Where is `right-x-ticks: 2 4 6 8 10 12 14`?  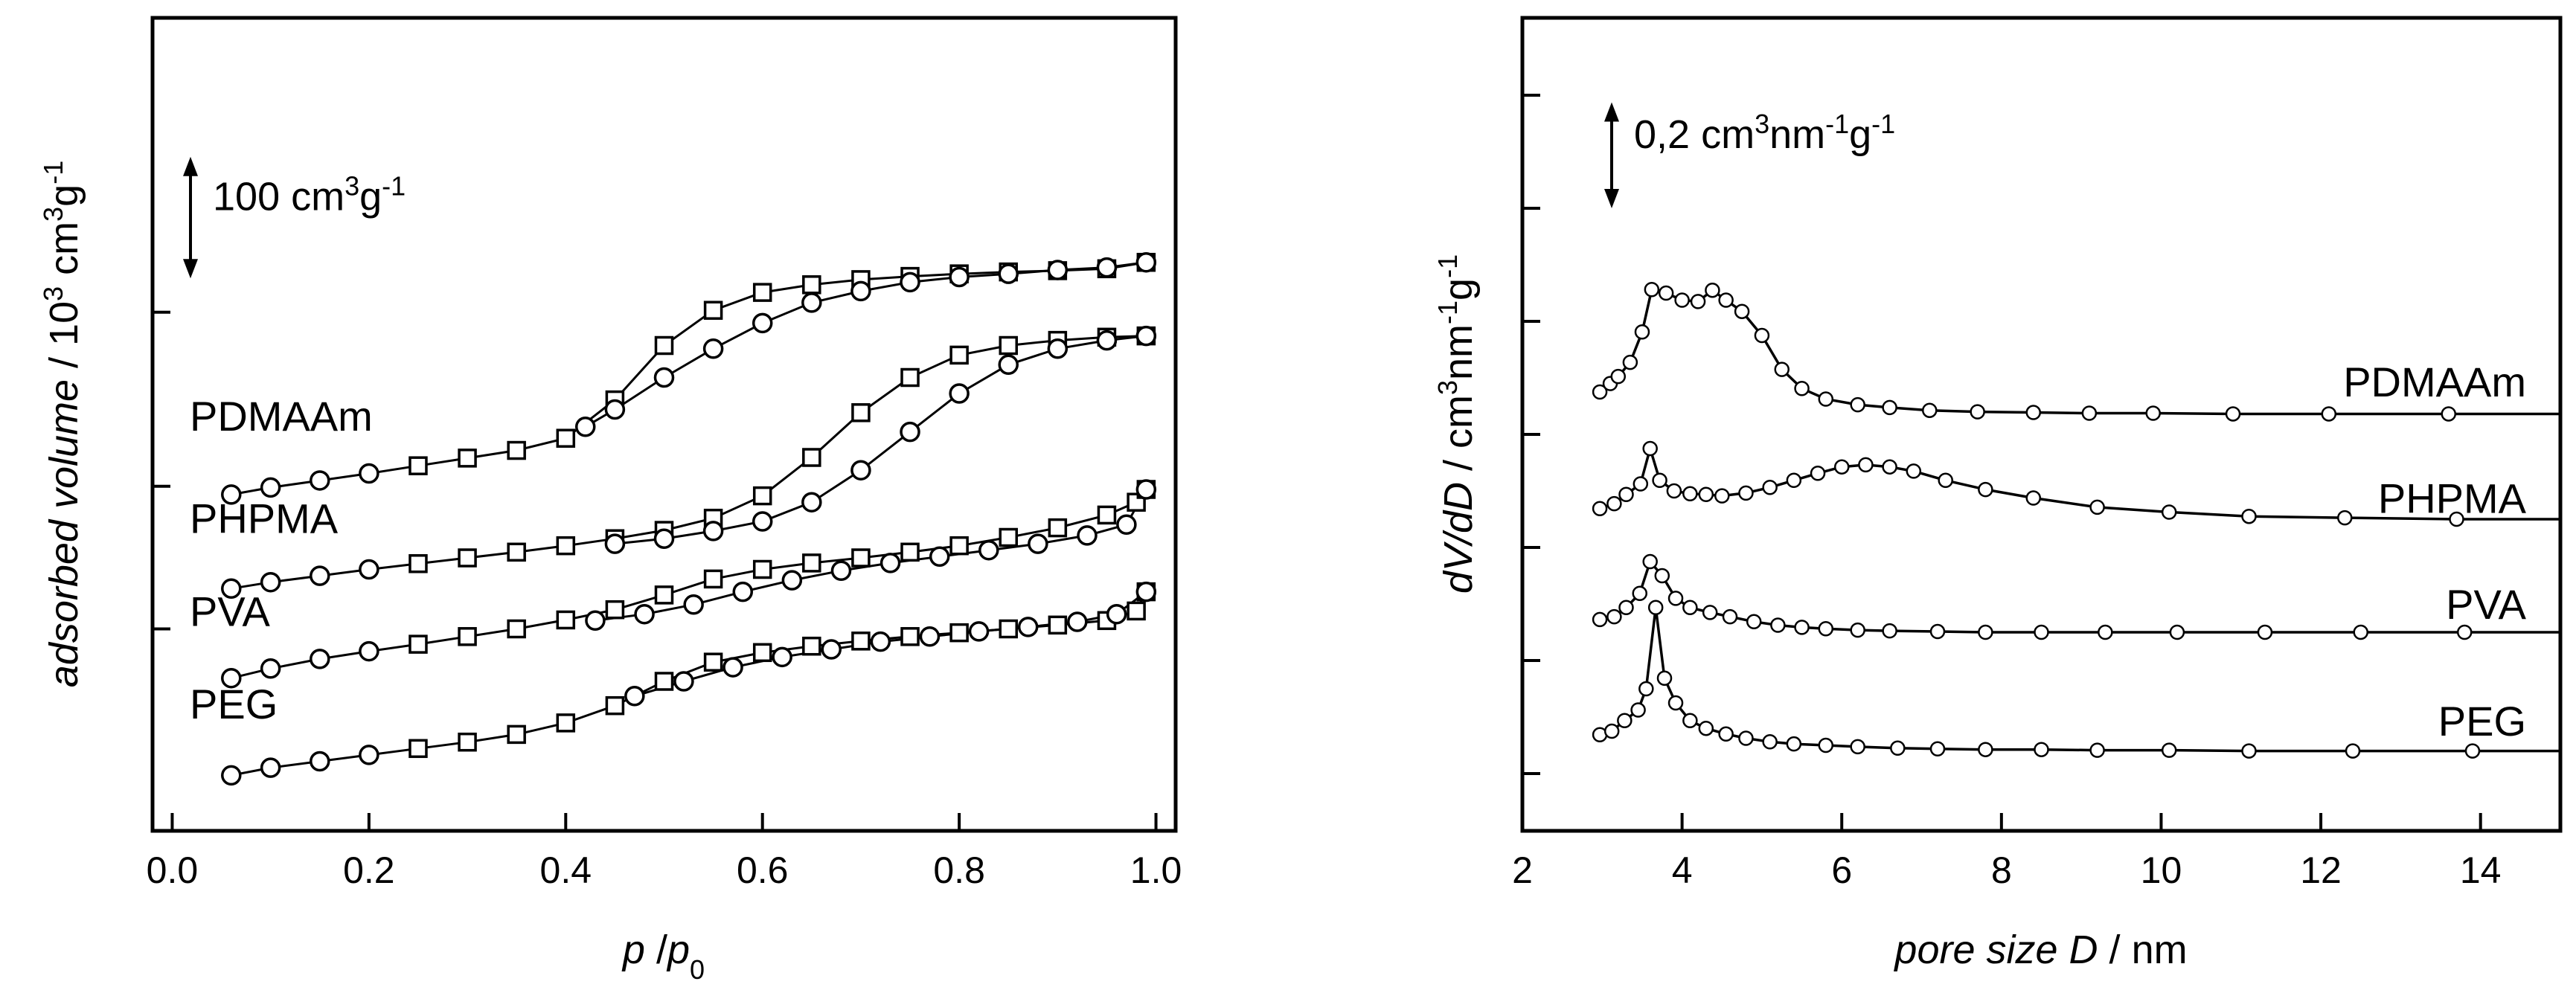
right-x-ticks: 2 4 6 8 10 12 14 is located at coordinates (2007, 852).